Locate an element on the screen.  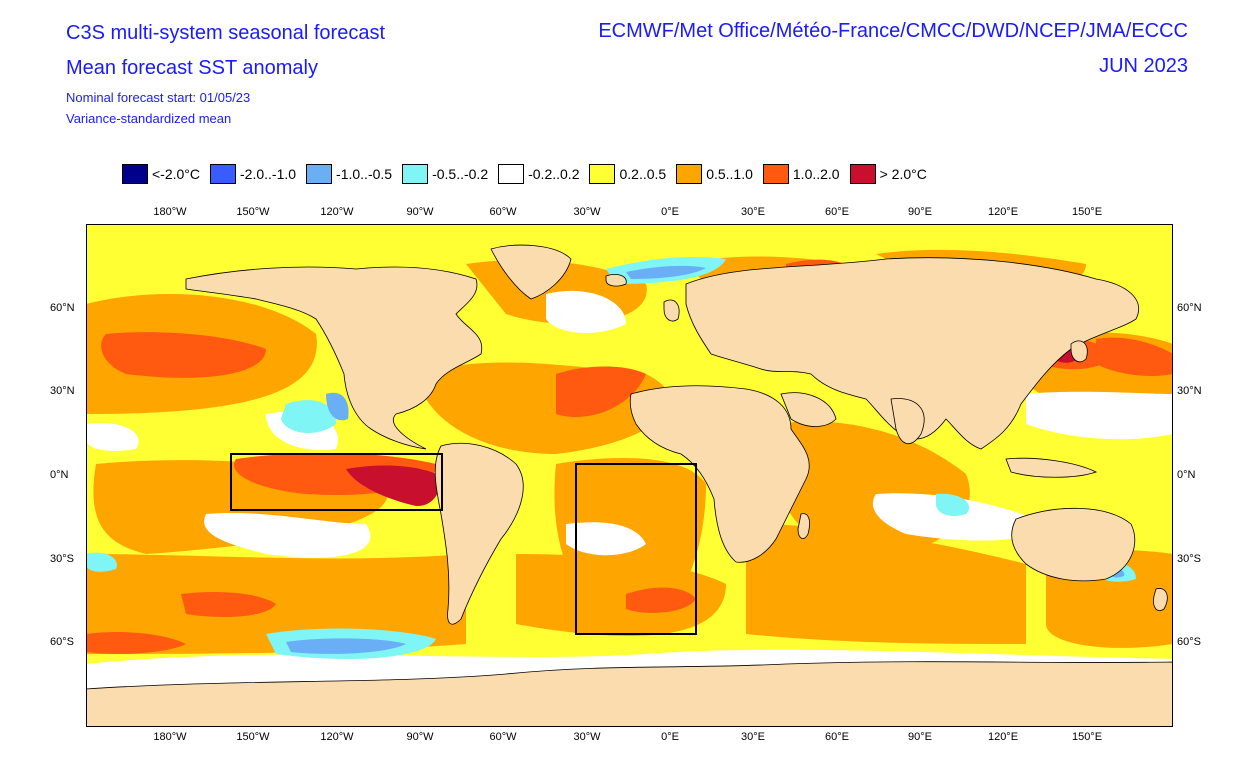
africa is located at coordinates (719, 474).